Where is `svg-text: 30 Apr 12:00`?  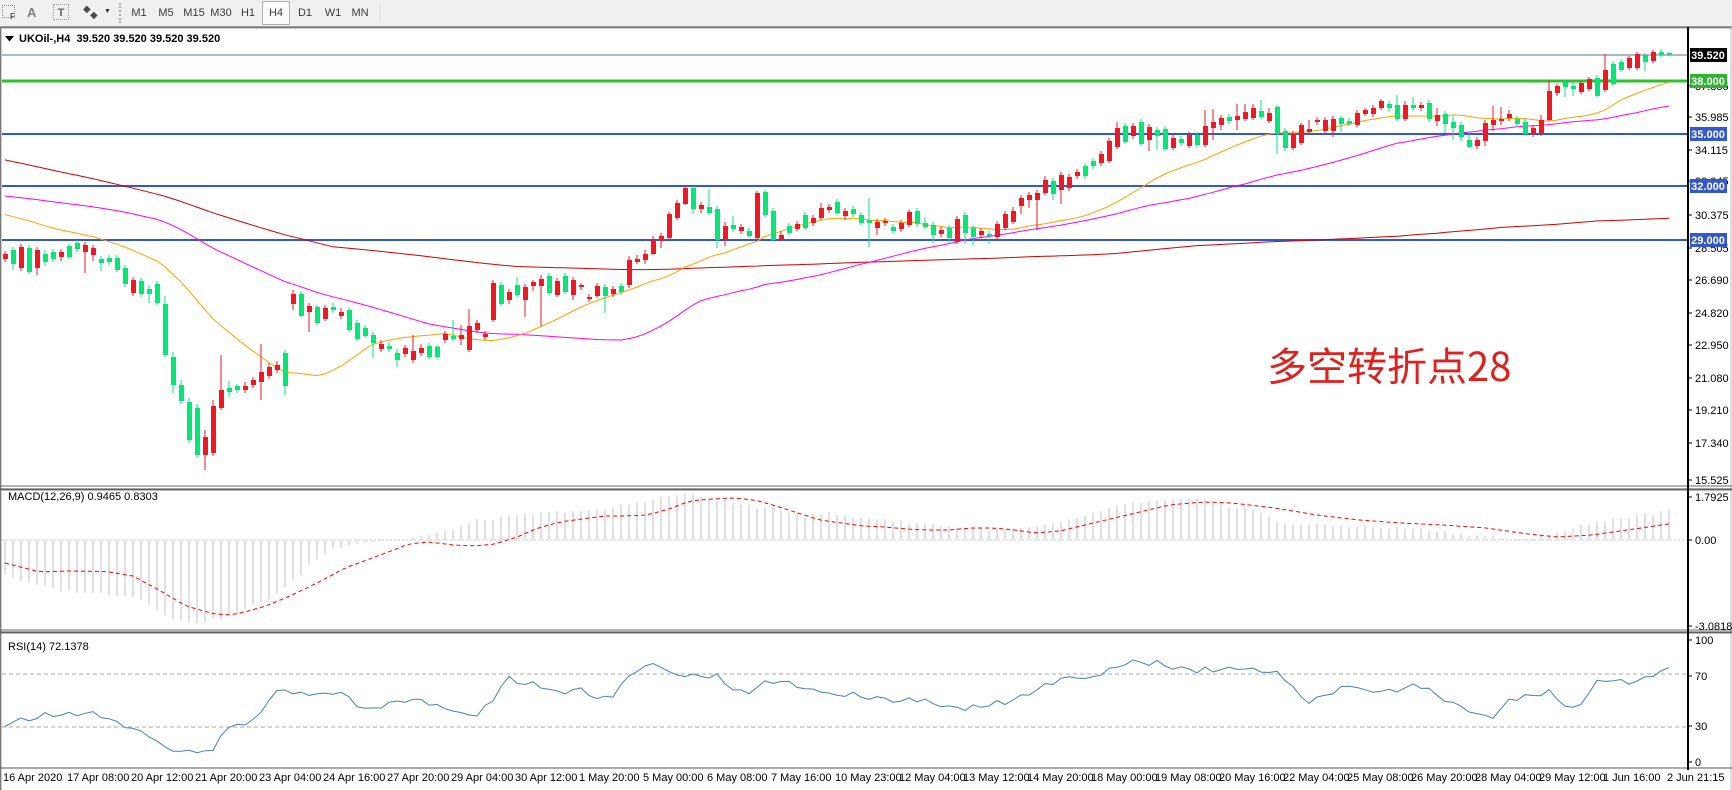
svg-text: 30 Apr 12:00 is located at coordinates (546, 778).